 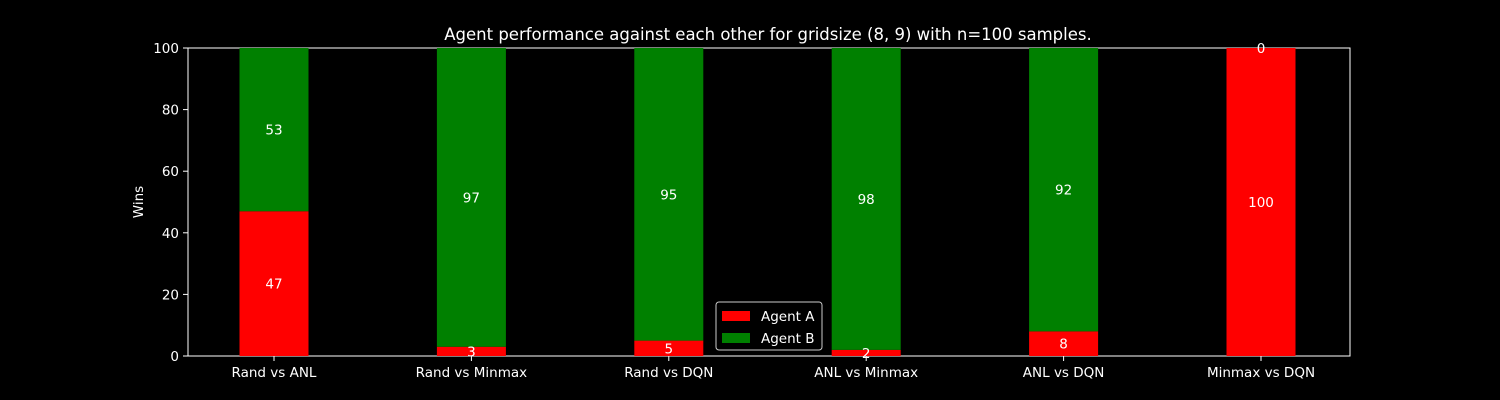 I want to click on bar-value-label: 8, so click(x=1063, y=345).